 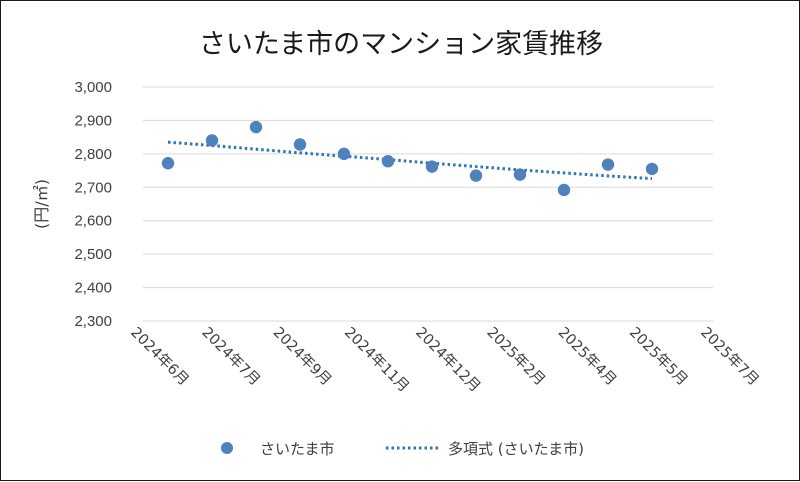 What do you see at coordinates (93, 288) in the screenshot?
I see `y-tick-label: 2,400` at bounding box center [93, 288].